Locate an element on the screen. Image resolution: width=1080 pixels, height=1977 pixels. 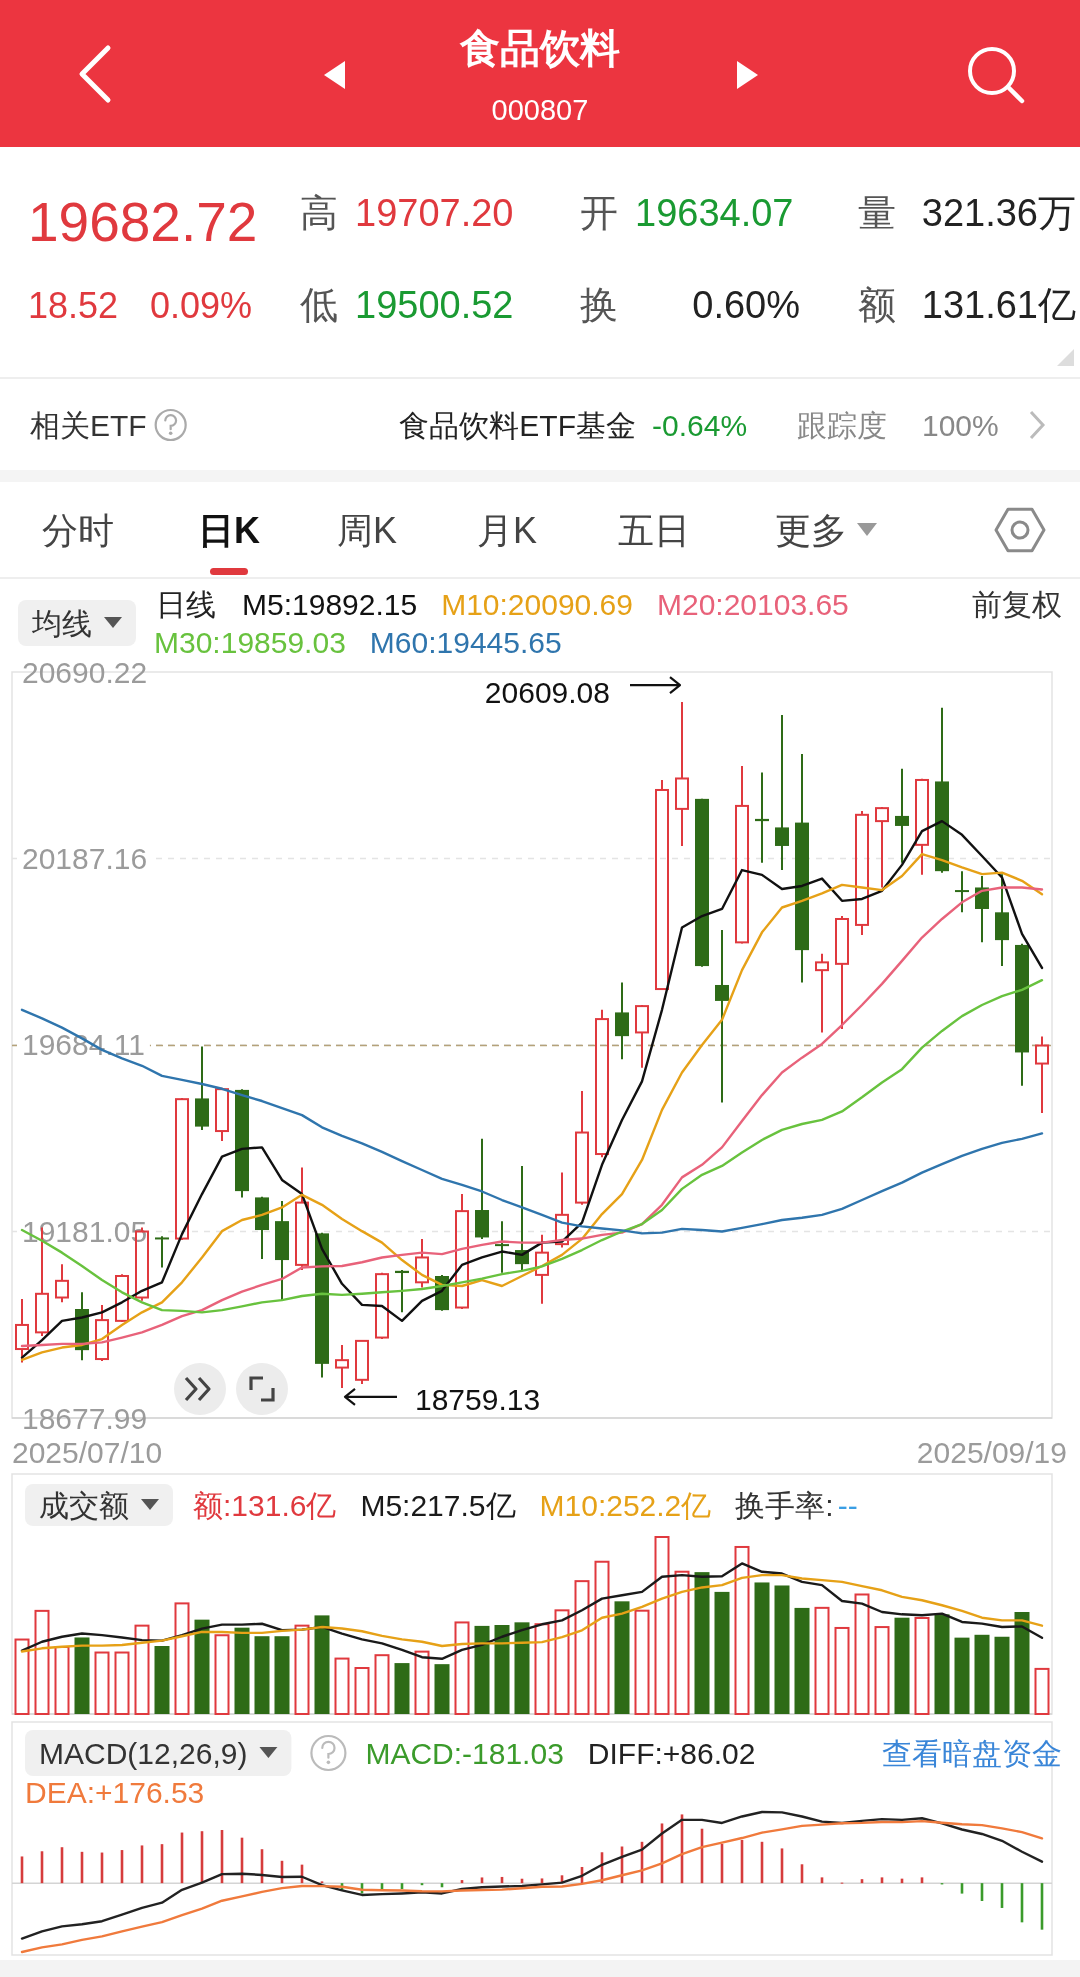
text: 五日 is located at coordinates (654, 530).